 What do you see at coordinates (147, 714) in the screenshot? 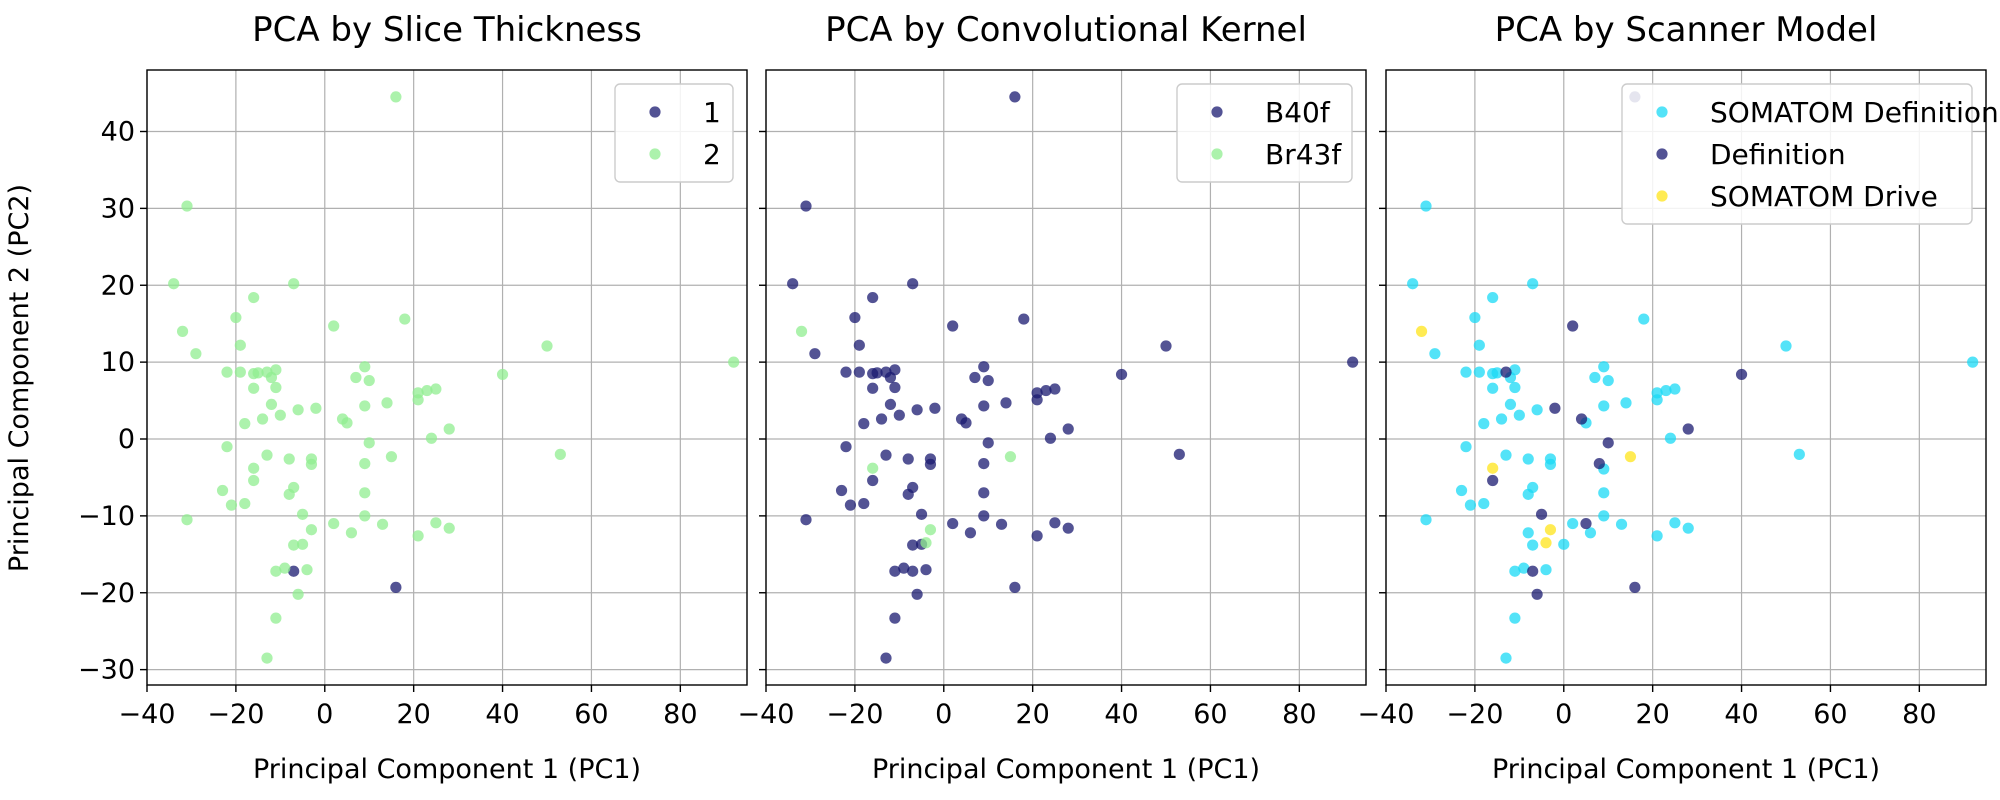
I see `x-tick-label: −40` at bounding box center [147, 714].